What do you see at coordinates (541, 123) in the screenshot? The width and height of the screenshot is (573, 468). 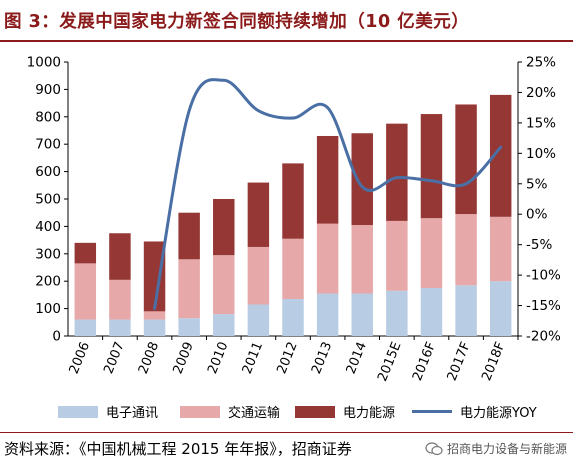 I see `y-right-tick-label: 15%` at bounding box center [541, 123].